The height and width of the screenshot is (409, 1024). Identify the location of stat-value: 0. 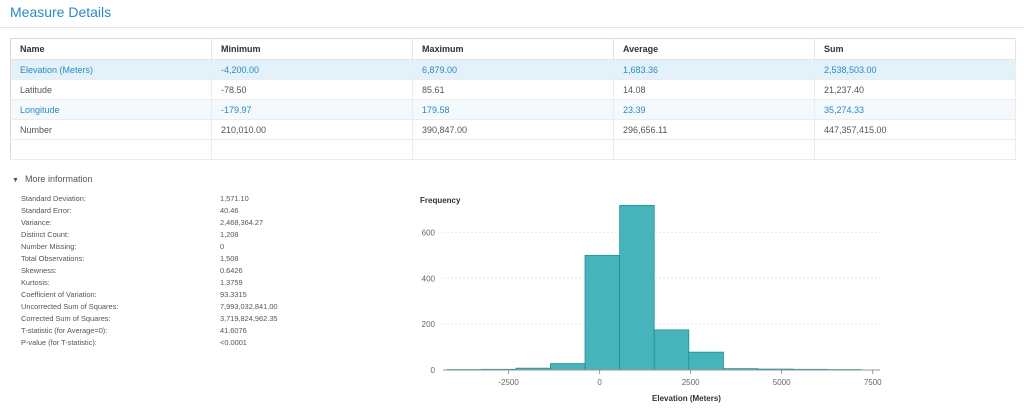
(222, 246).